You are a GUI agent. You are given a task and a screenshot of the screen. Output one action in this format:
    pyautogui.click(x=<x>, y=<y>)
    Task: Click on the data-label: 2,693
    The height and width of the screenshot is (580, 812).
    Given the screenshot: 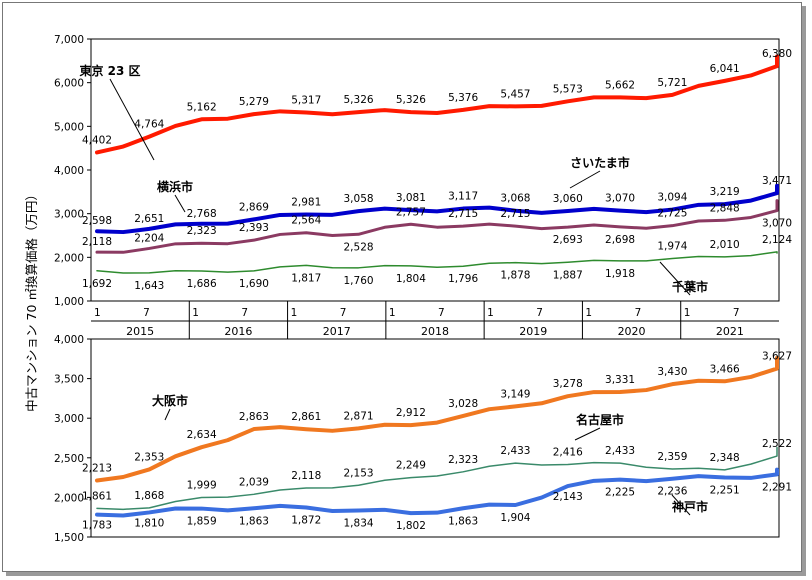 What is the action you would take?
    pyautogui.click(x=568, y=240)
    